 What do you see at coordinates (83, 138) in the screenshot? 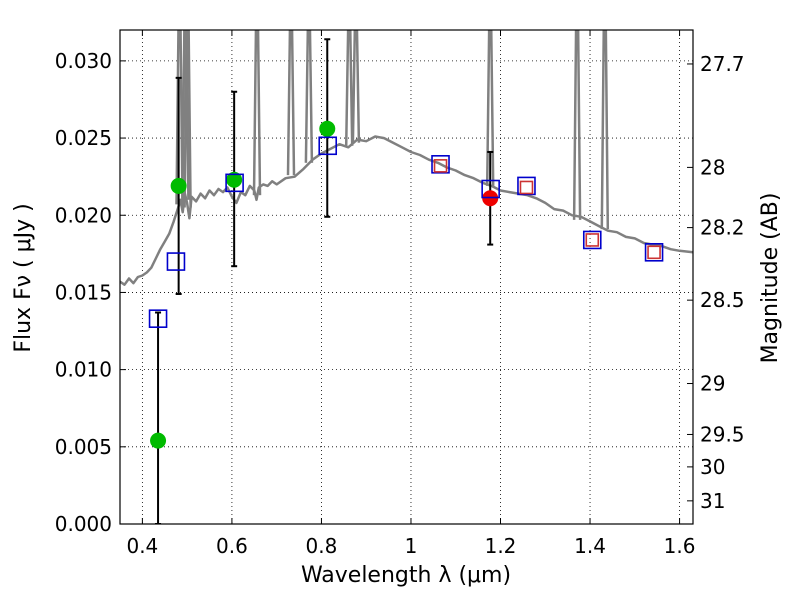
I see `y-tick-label: 0.025` at bounding box center [83, 138].